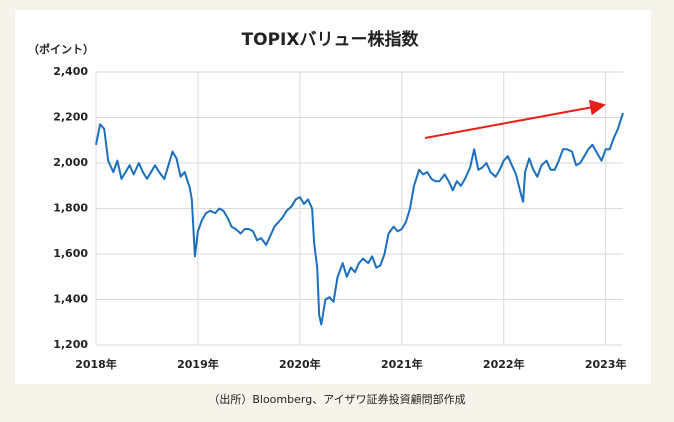  What do you see at coordinates (606, 364) in the screenshot?
I see `x-tick-label: 2023年` at bounding box center [606, 364].